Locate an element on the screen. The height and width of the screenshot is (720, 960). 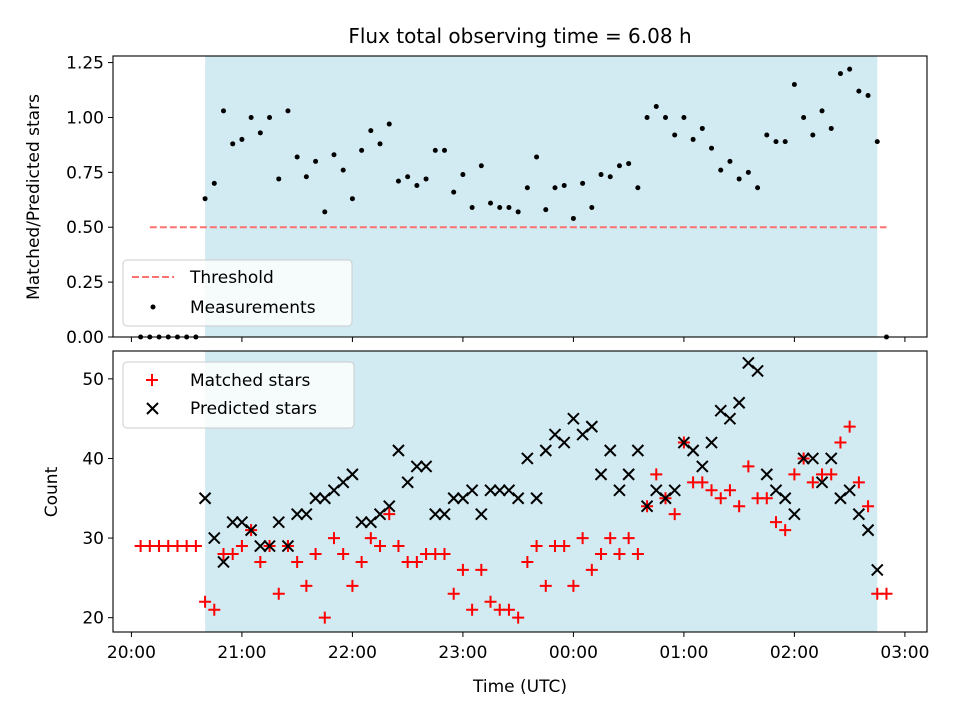
top-y-axis: 0.00 0.25 0.50 0.75 1.00 1.25 is located at coordinates (89, 201).